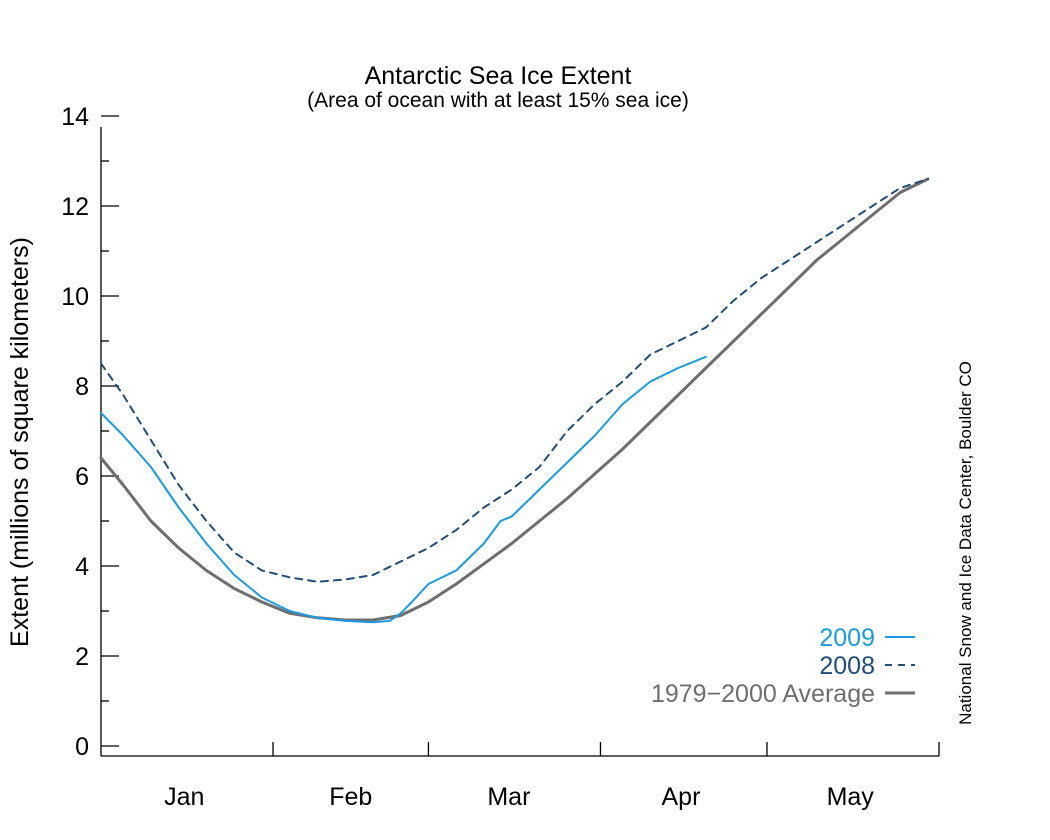  I want to click on x-month-label: May, so click(851, 797).